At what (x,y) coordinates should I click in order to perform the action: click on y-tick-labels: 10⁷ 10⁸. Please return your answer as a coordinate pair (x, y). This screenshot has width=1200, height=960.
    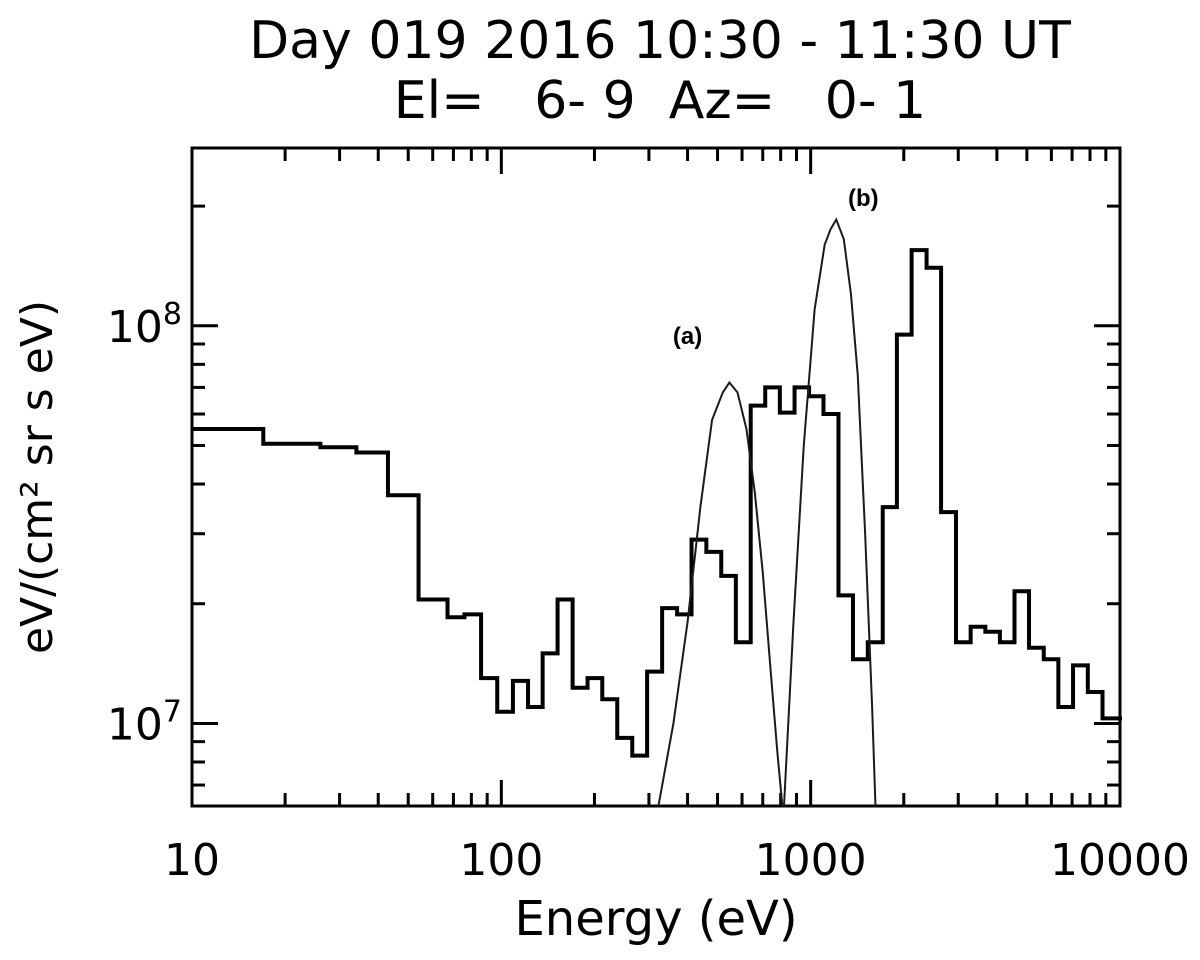
    Looking at the image, I should click on (144, 524).